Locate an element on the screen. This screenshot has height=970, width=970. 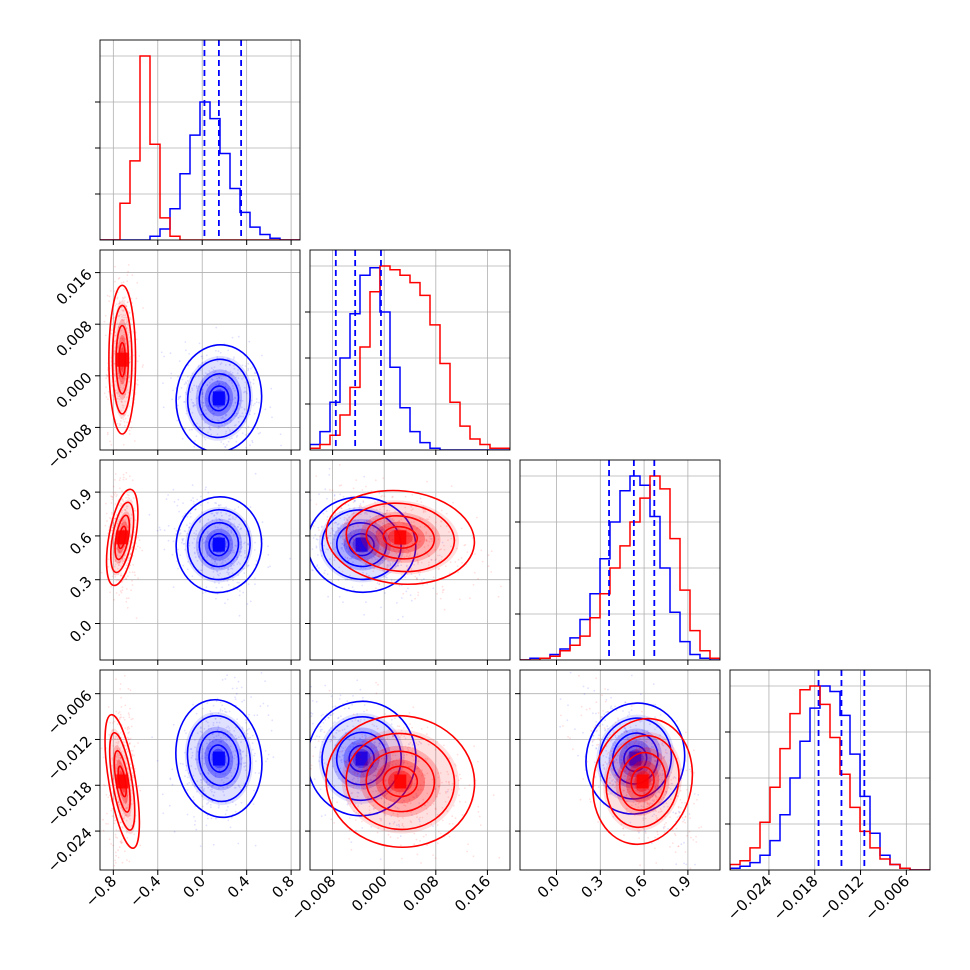
density-peak is located at coordinates (218, 758).